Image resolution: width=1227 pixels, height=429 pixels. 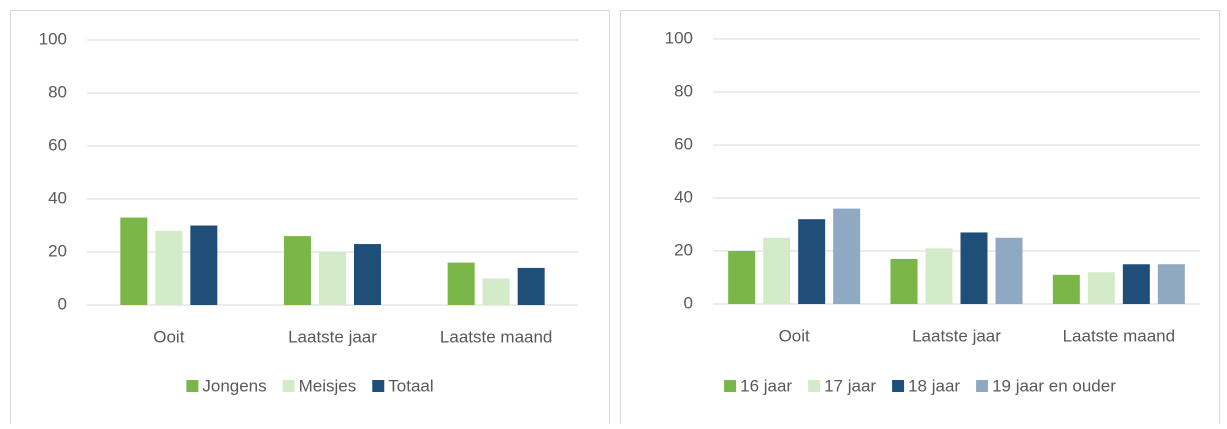 I want to click on legend-label: Meisjes, so click(x=328, y=385).